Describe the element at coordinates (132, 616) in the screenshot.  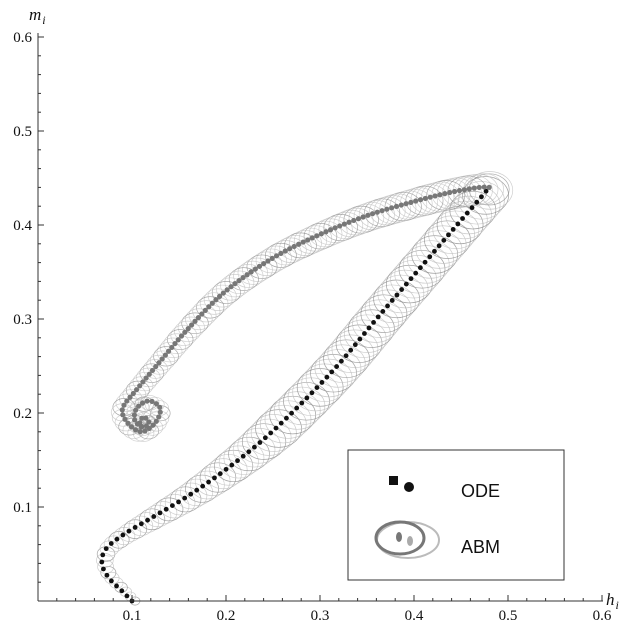
I see `x-tick-label: 0.1` at that location.